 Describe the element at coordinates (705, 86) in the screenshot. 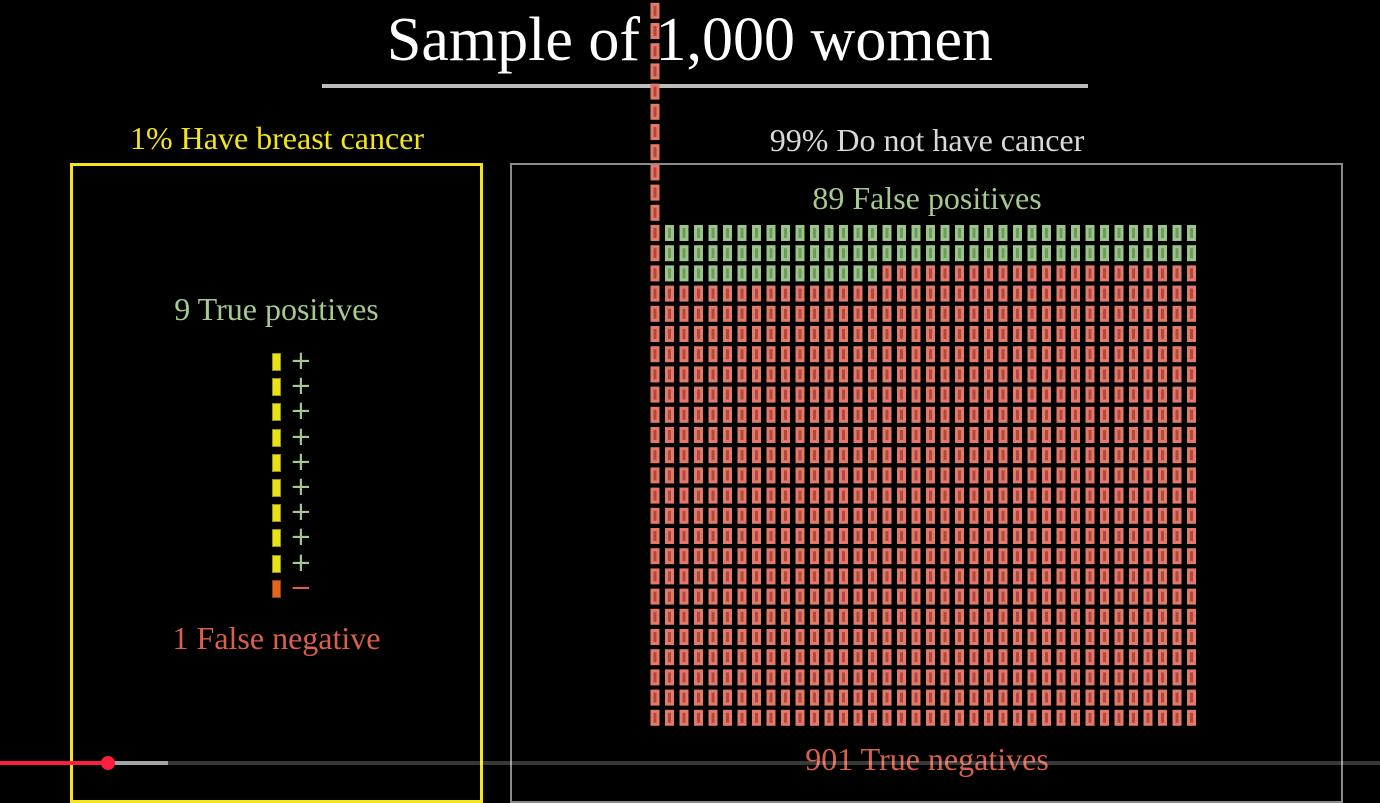

I see `title-underline` at that location.